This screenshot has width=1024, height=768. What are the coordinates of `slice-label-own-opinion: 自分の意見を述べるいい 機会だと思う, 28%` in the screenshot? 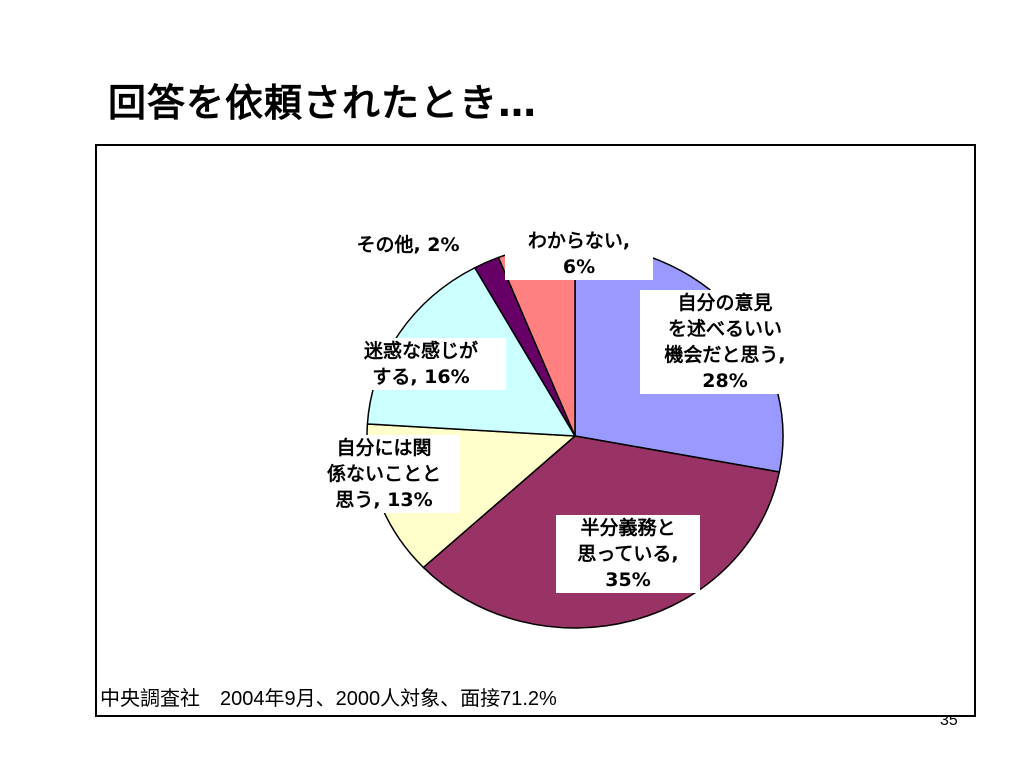 It's located at (725, 342).